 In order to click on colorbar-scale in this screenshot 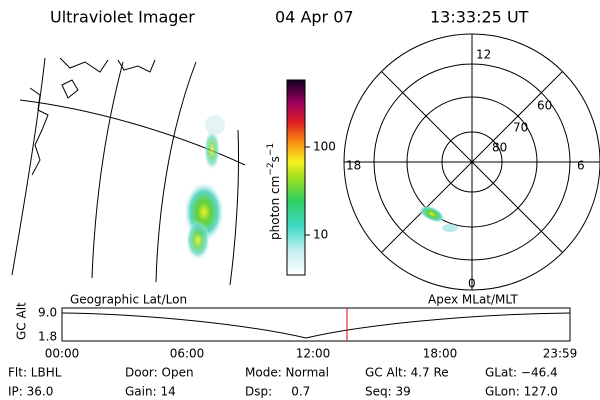, I will do `click(296, 177)`.